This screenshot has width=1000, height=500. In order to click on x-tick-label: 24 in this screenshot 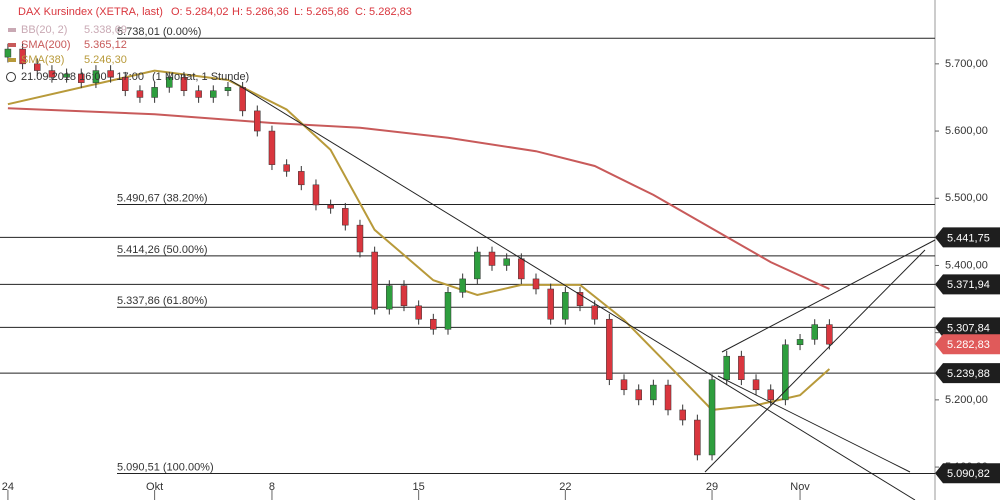, I will do `click(8, 487)`.